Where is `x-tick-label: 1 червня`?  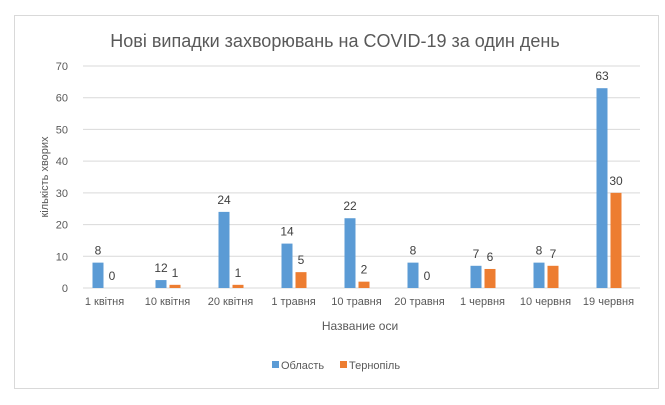 x-tick-label: 1 червня is located at coordinates (482, 302).